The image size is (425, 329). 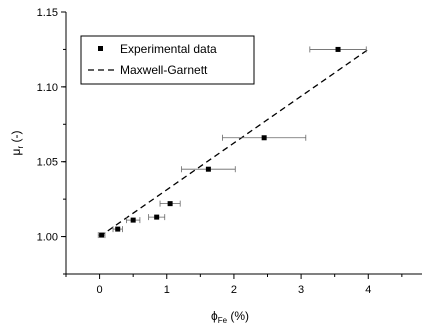 What do you see at coordinates (47, 13) in the screenshot?
I see `y-tick-label: 1.15` at bounding box center [47, 13].